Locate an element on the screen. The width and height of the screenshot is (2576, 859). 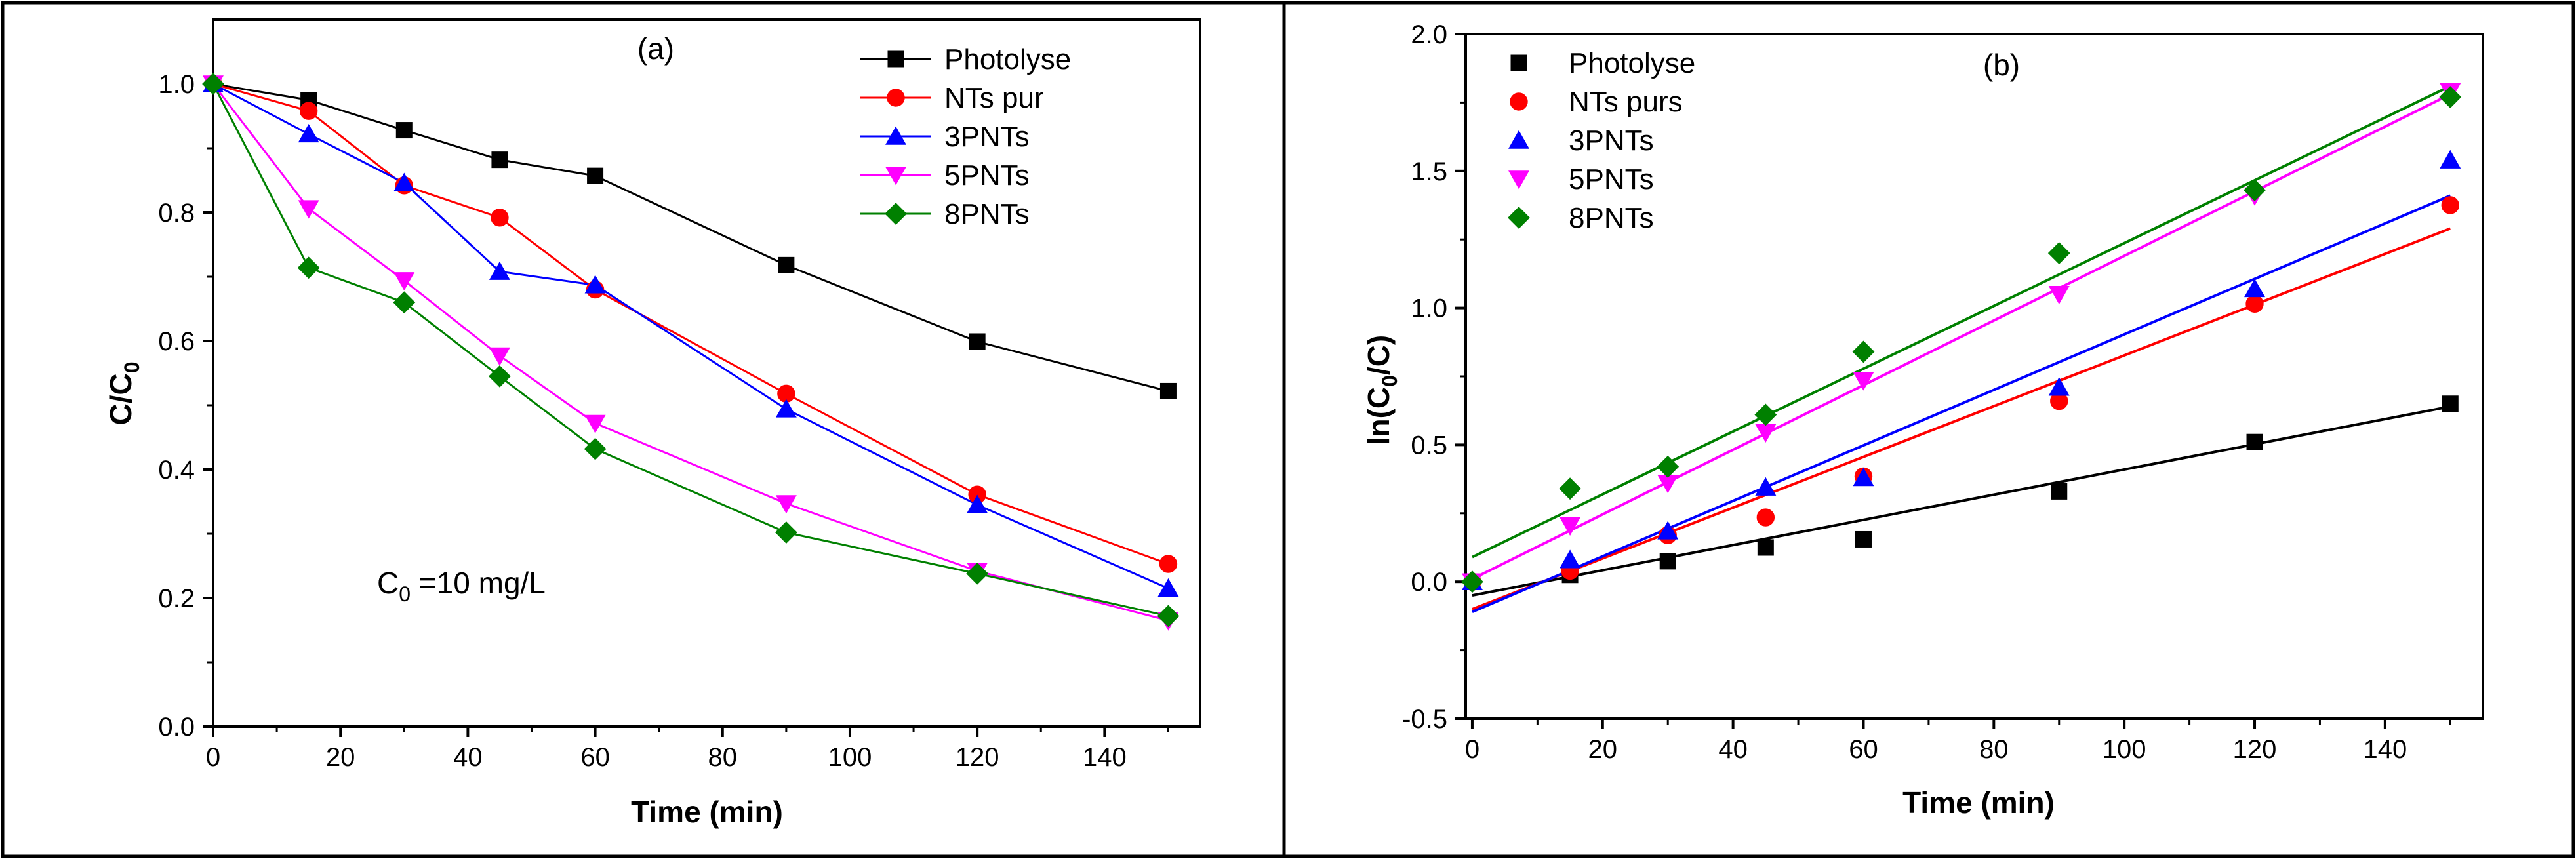
b-x-tick-label: 0 is located at coordinates (1472, 749).